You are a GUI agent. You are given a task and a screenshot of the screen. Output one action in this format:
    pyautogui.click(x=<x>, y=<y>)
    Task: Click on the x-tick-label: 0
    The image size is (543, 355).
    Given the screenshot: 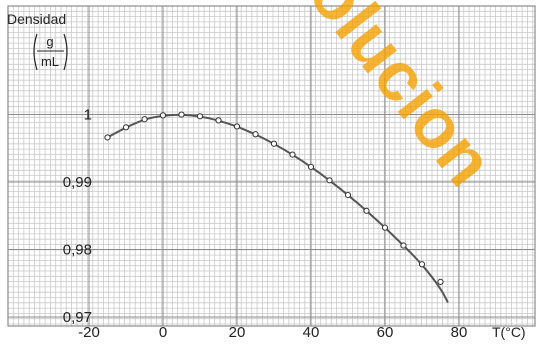 What is the action you would take?
    pyautogui.click(x=163, y=332)
    